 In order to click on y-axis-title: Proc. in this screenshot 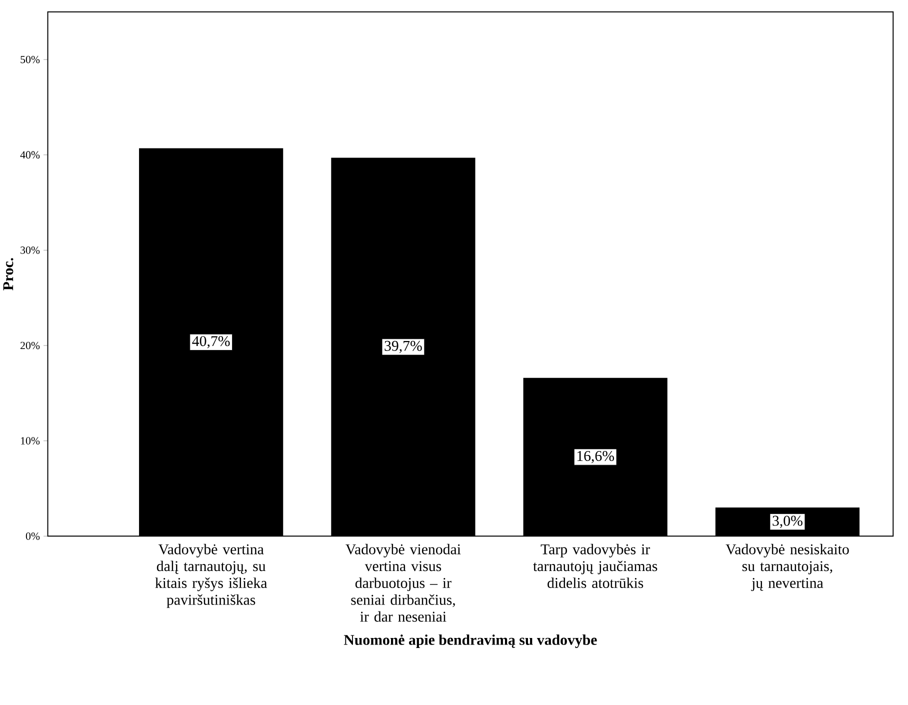, I will do `click(8, 274)`.